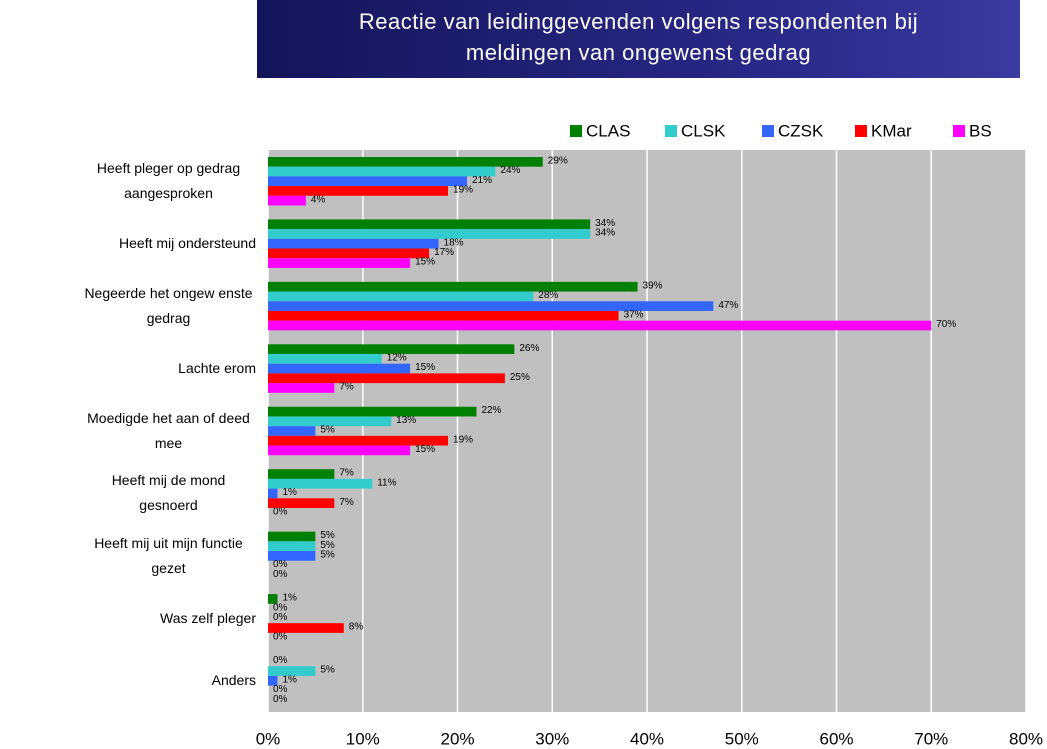 The width and height of the screenshot is (1047, 749). Describe the element at coordinates (168, 493) in the screenshot. I see `category-text: Heeft mij de mond gesnoerd` at that location.